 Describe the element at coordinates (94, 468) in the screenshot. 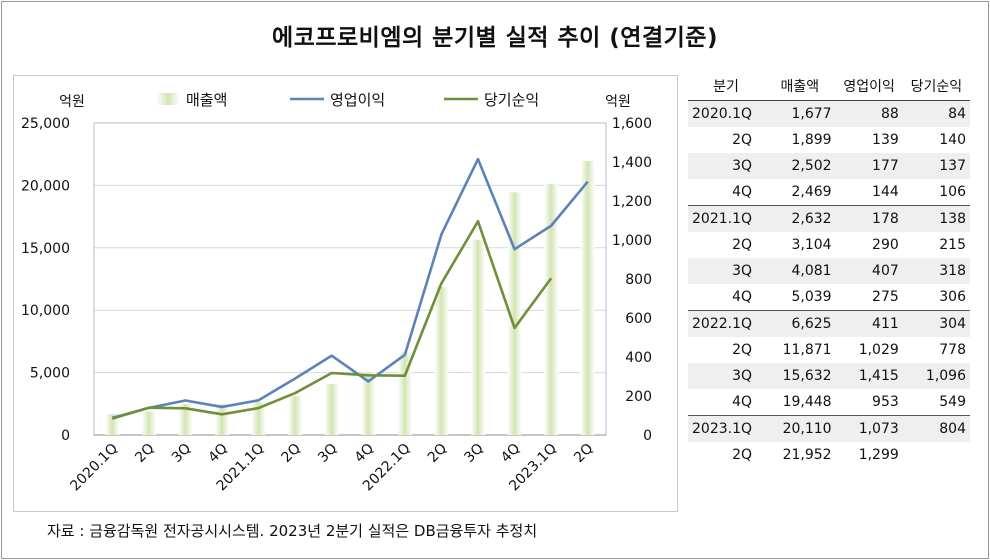

I see `category-label: 2020.1Q` at that location.